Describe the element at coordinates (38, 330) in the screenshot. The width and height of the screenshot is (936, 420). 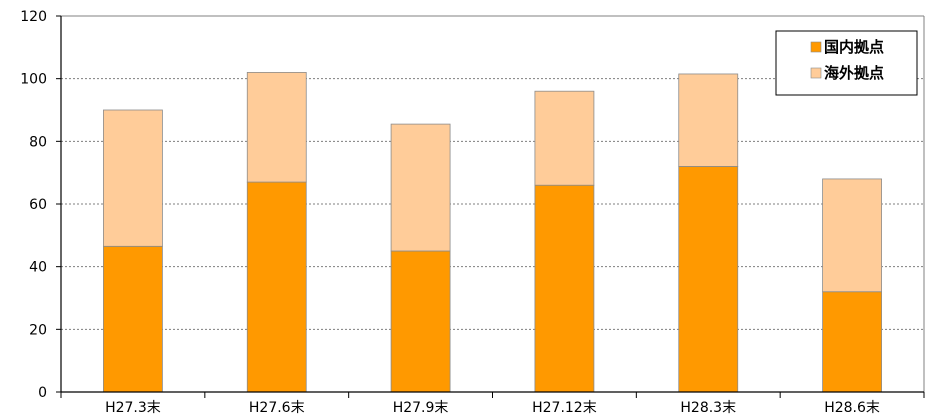
I see `y-tick-label: 20` at that location.